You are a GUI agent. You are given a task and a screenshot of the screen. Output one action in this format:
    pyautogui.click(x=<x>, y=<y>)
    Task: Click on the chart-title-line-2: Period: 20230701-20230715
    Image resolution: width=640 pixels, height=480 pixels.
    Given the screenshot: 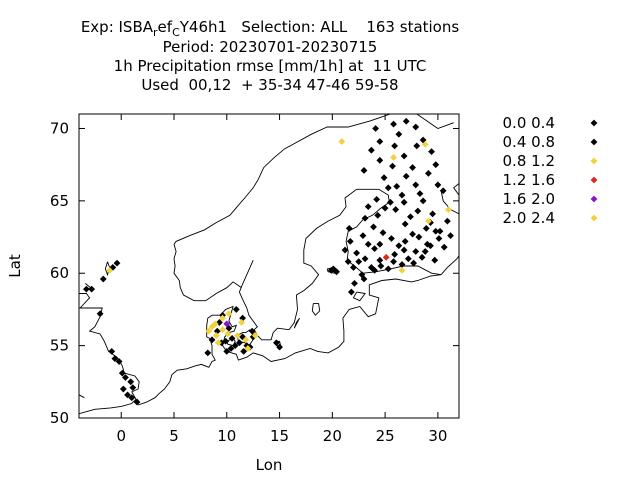 What is the action you would take?
    pyautogui.click(x=270, y=47)
    